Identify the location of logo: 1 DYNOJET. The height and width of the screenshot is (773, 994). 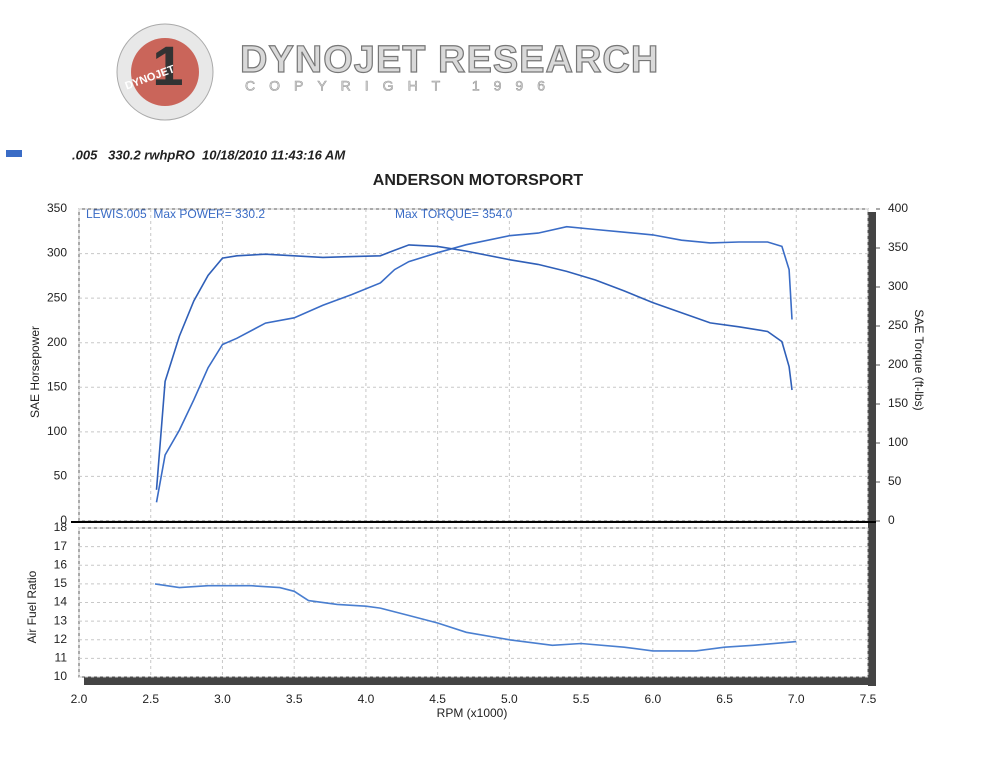
(165, 72).